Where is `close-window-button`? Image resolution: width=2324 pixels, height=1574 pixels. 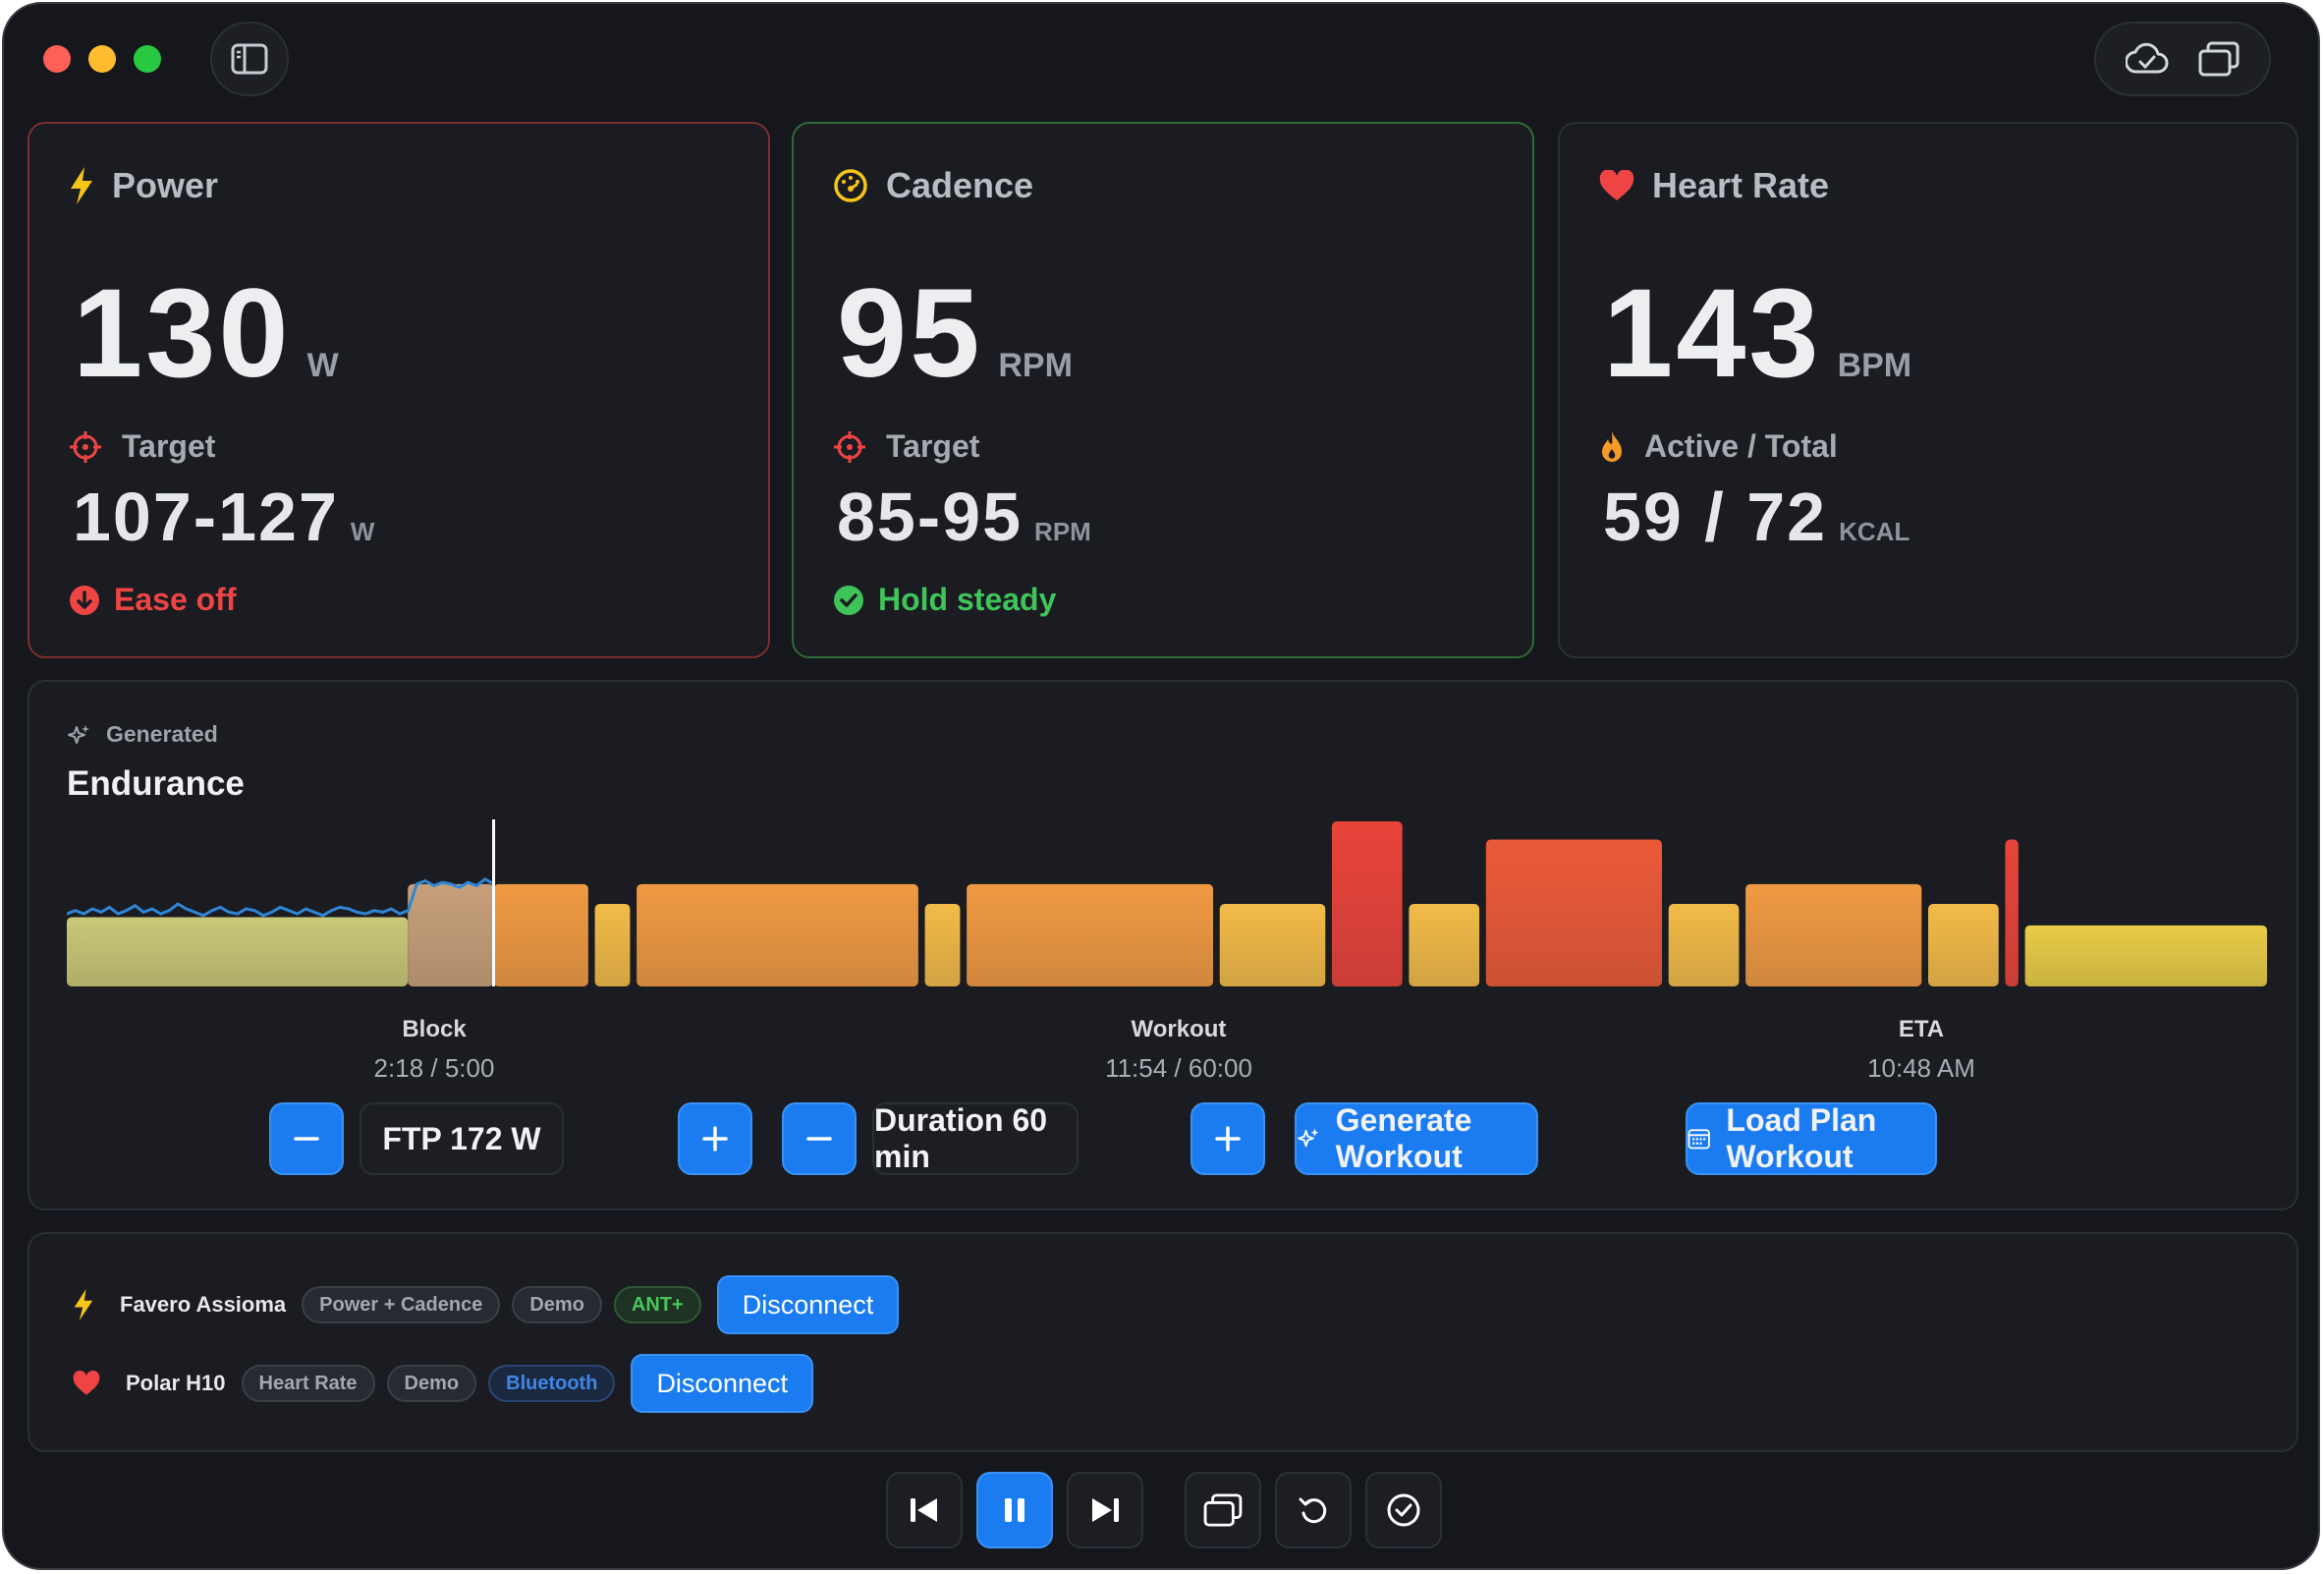 close-window-button is located at coordinates (57, 59).